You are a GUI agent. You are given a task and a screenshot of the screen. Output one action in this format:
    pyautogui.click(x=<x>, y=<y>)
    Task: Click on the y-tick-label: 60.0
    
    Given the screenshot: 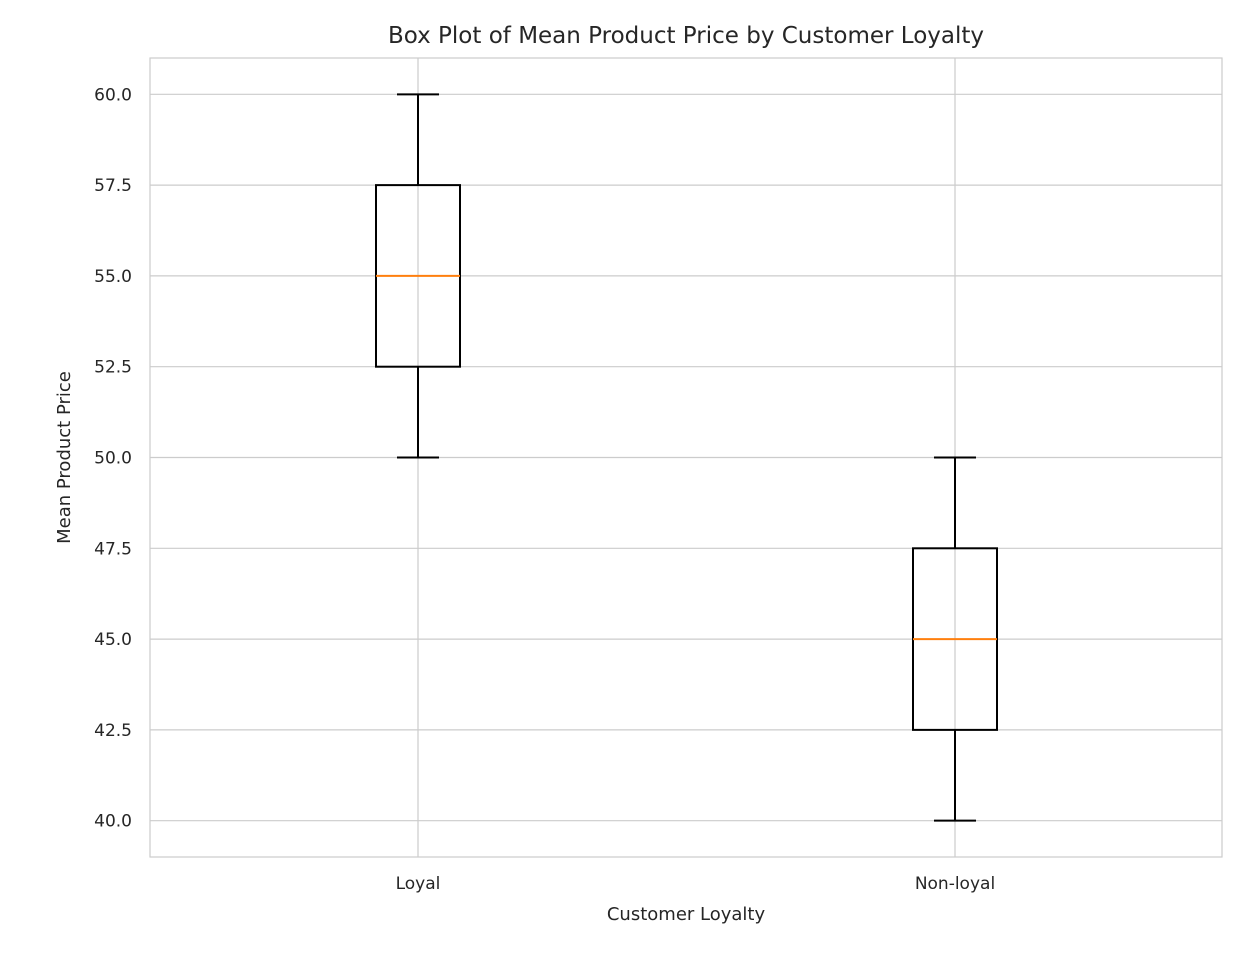 What is the action you would take?
    pyautogui.click(x=113, y=95)
    